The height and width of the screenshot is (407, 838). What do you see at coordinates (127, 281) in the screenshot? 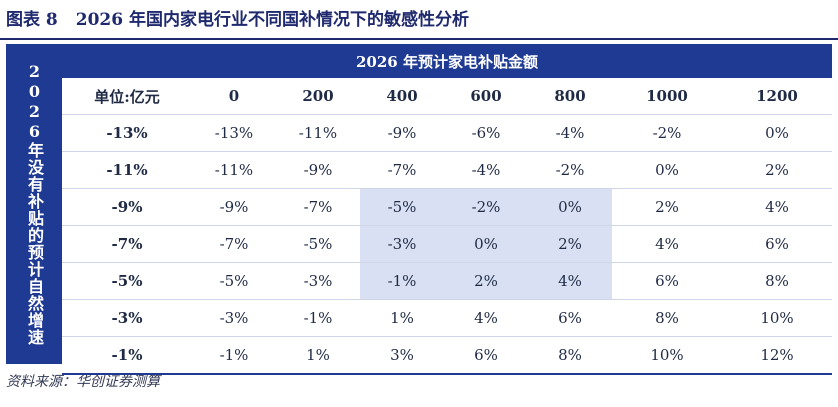
I see `row-header: -5%` at bounding box center [127, 281].